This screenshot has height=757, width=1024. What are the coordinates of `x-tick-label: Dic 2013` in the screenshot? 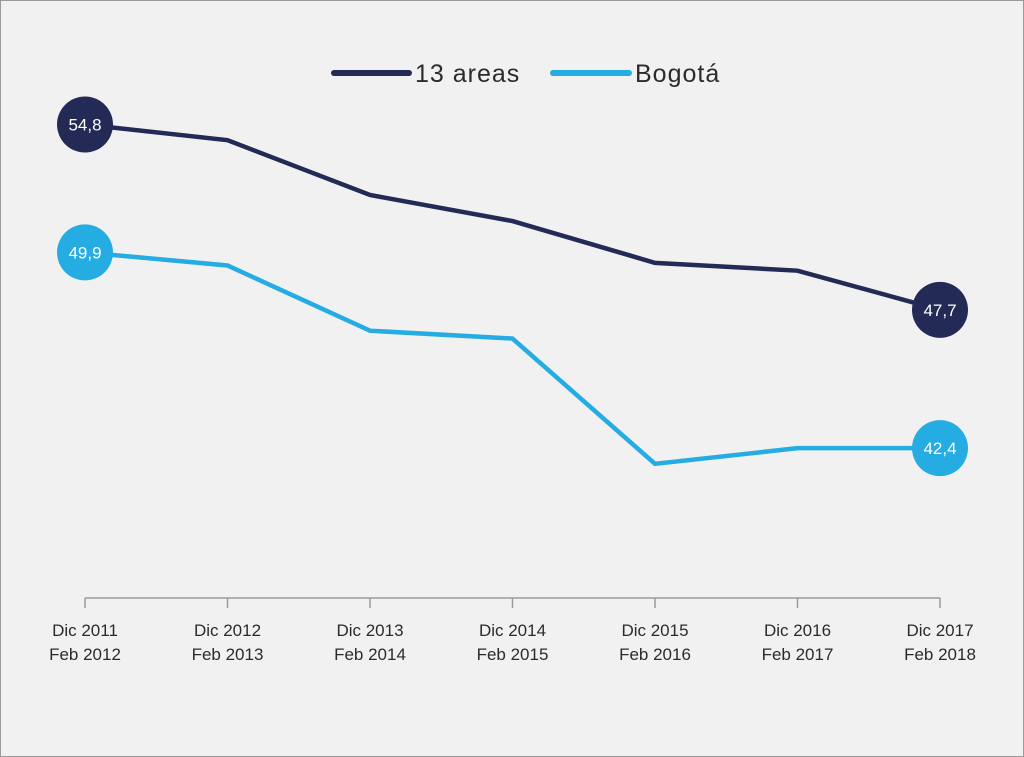 It's located at (369, 630).